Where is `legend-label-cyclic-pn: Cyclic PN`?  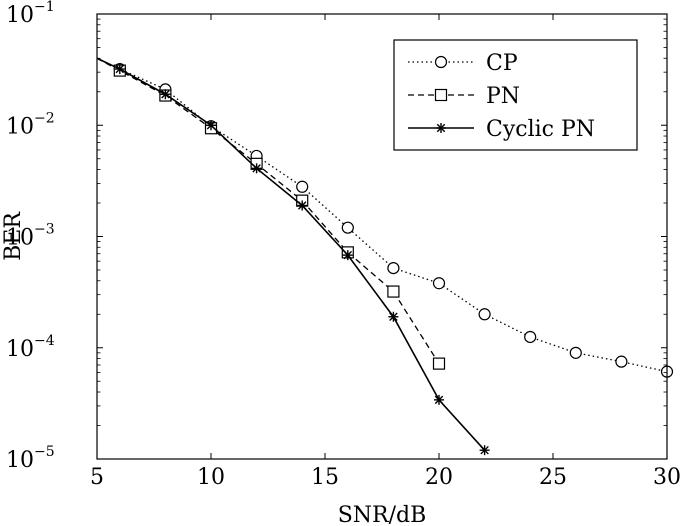
legend-label-cyclic-pn: Cyclic PN is located at coordinates (540, 129).